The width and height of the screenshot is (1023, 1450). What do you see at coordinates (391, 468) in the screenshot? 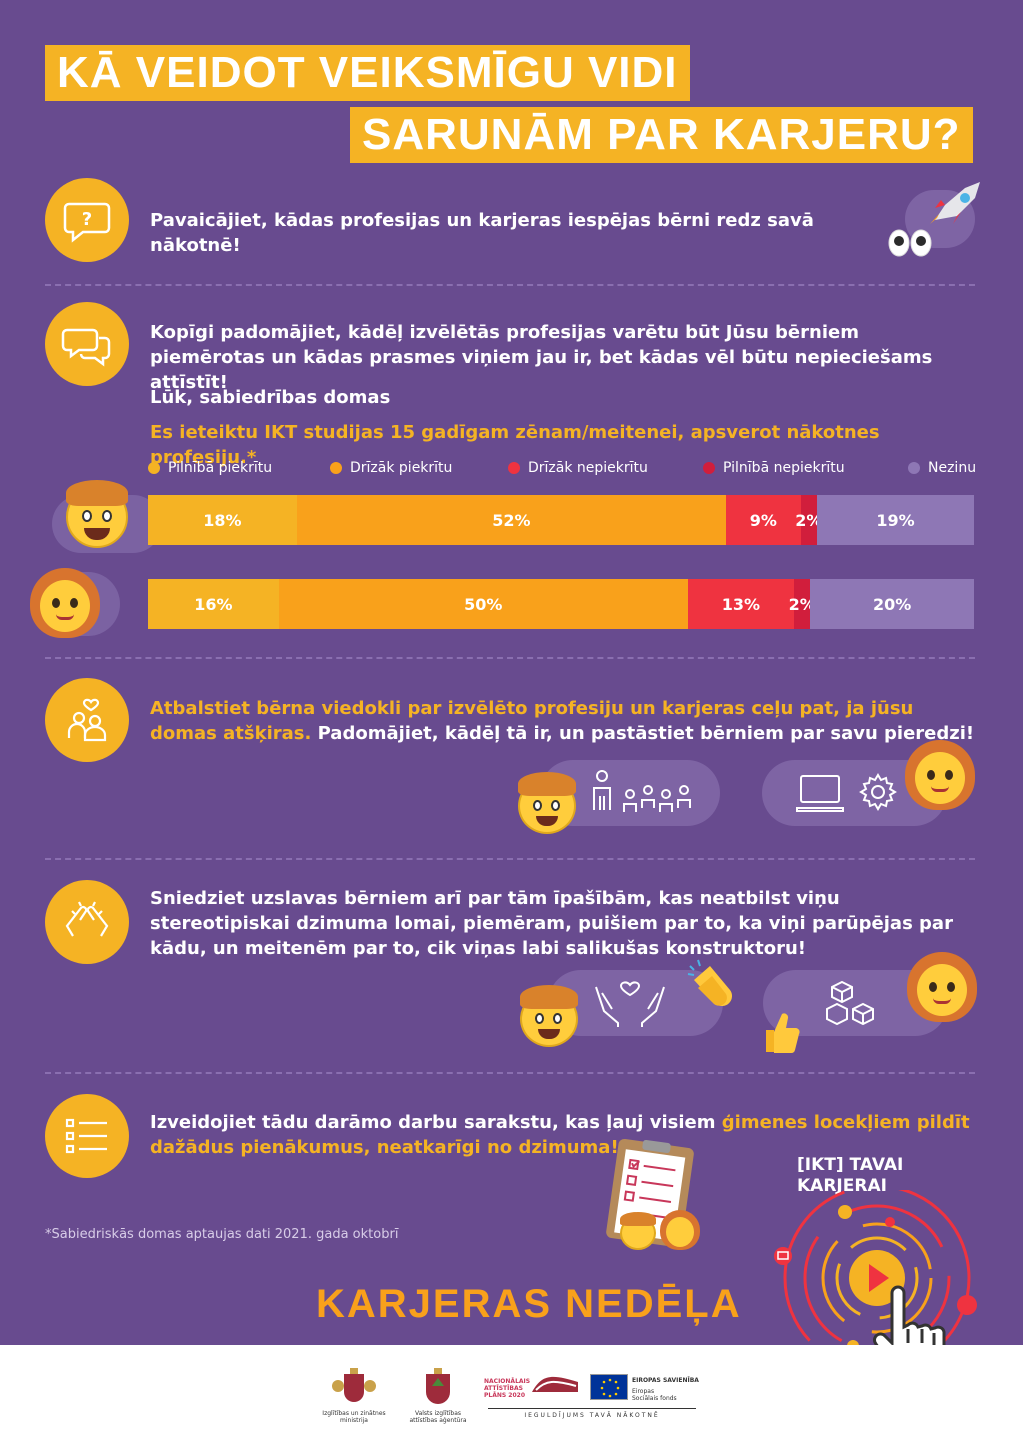
I see `legend-item-rather-agree: Drīzāk piekrītu` at bounding box center [391, 468].